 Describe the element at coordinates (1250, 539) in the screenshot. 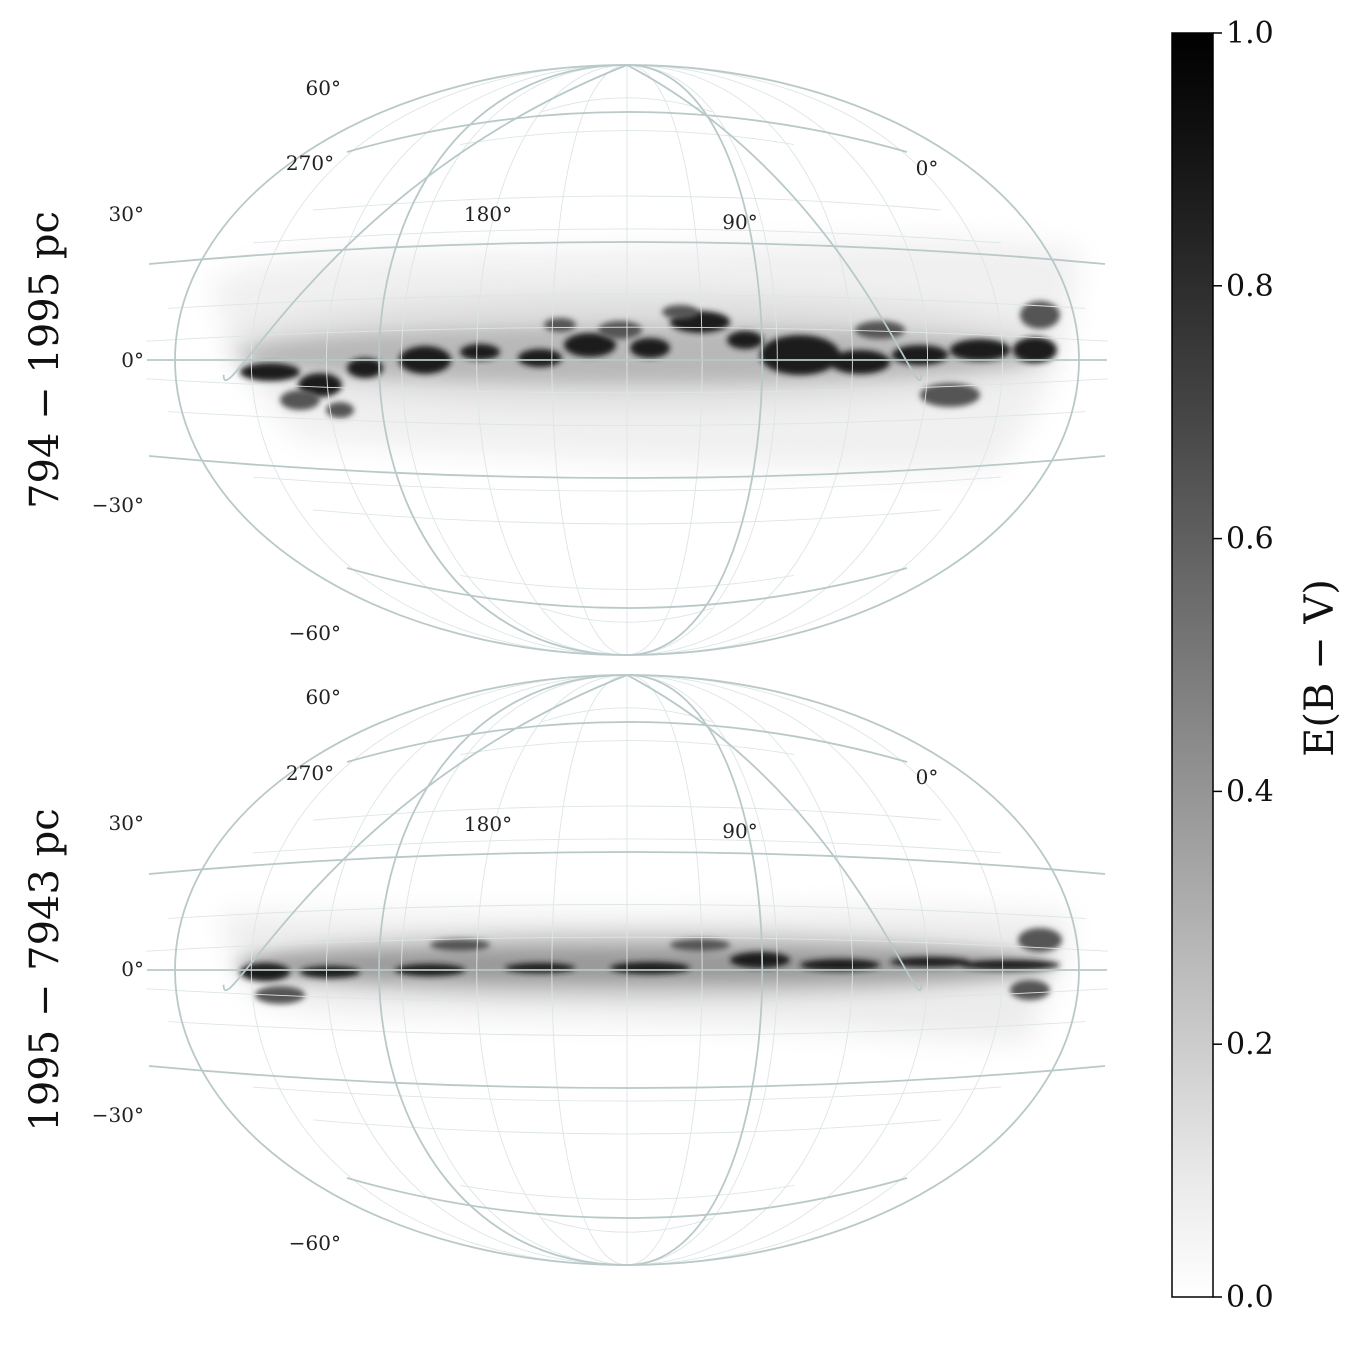

I see `colorbar-tick-label: 0.6` at that location.